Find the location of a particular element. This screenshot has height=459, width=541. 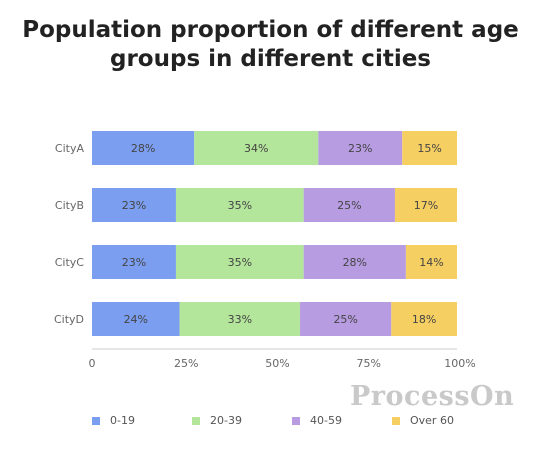

legend-item: Over 60 is located at coordinates (424, 420).